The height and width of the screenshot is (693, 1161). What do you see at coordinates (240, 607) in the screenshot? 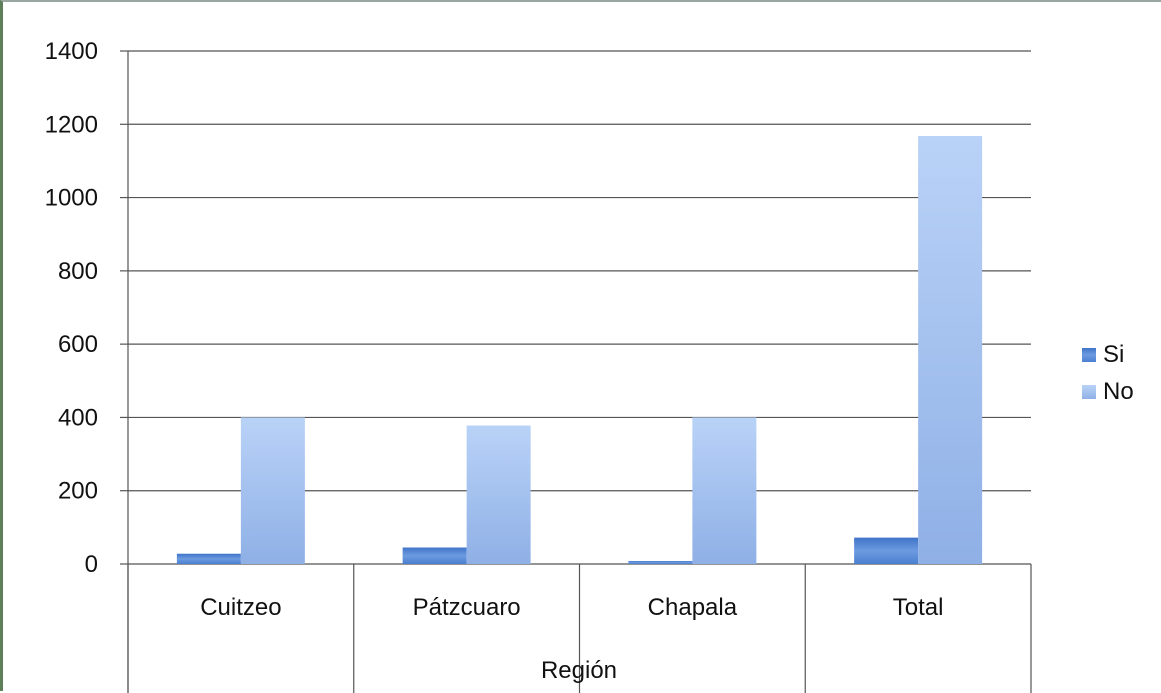
I see `x-tick-label: Cuitzeo` at bounding box center [240, 607].